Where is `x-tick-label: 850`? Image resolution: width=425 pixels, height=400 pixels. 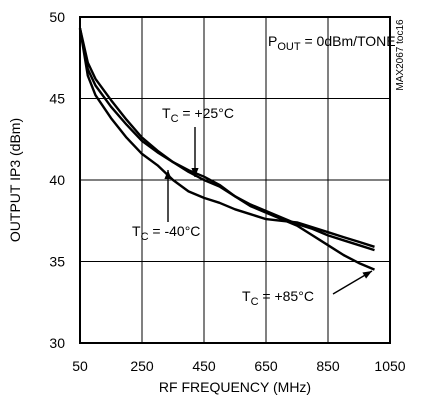 x-tick-label: 850 is located at coordinates (328, 366).